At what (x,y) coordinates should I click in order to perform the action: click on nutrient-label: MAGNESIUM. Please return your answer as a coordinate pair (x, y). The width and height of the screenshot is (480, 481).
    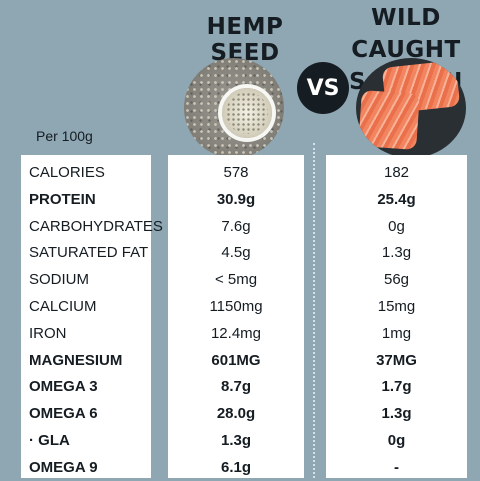
    Looking at the image, I should click on (76, 360).